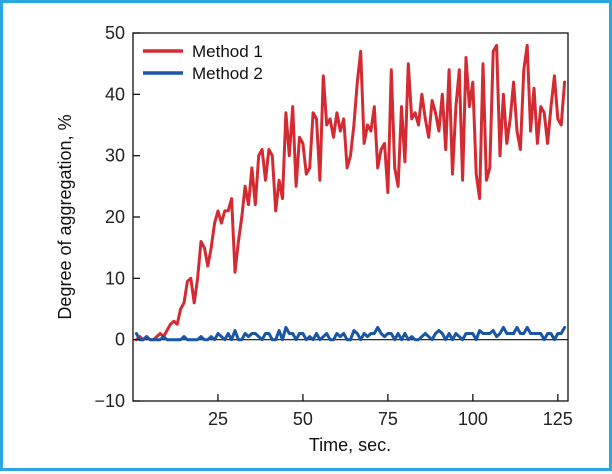  I want to click on x-tick-label: 100, so click(473, 419).